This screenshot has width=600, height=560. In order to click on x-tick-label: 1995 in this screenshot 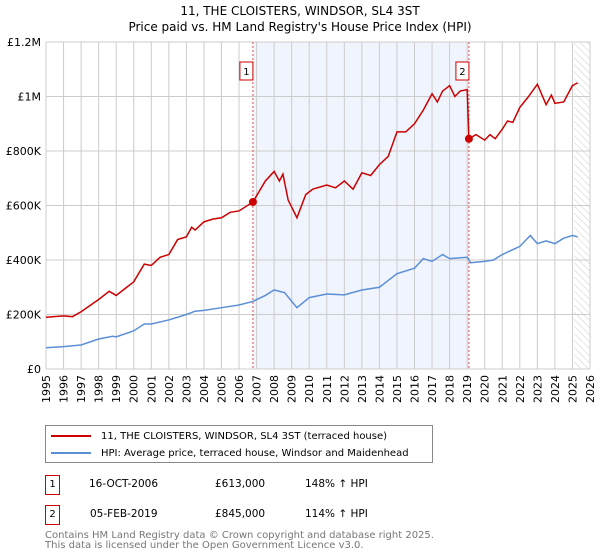, I will do `click(46, 389)`.